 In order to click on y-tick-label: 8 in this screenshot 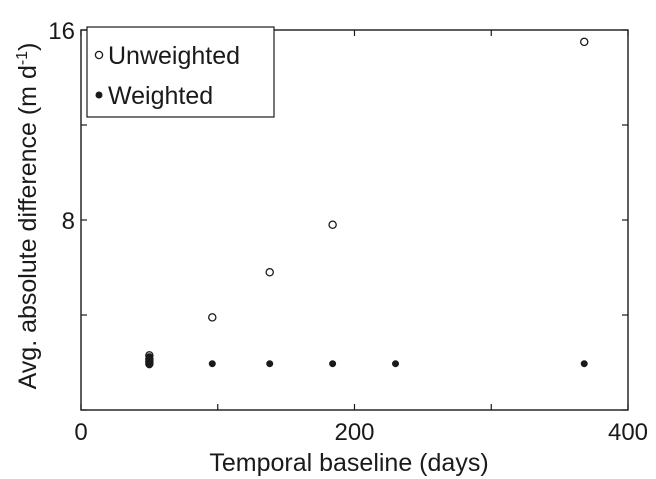, I will do `click(68, 221)`.